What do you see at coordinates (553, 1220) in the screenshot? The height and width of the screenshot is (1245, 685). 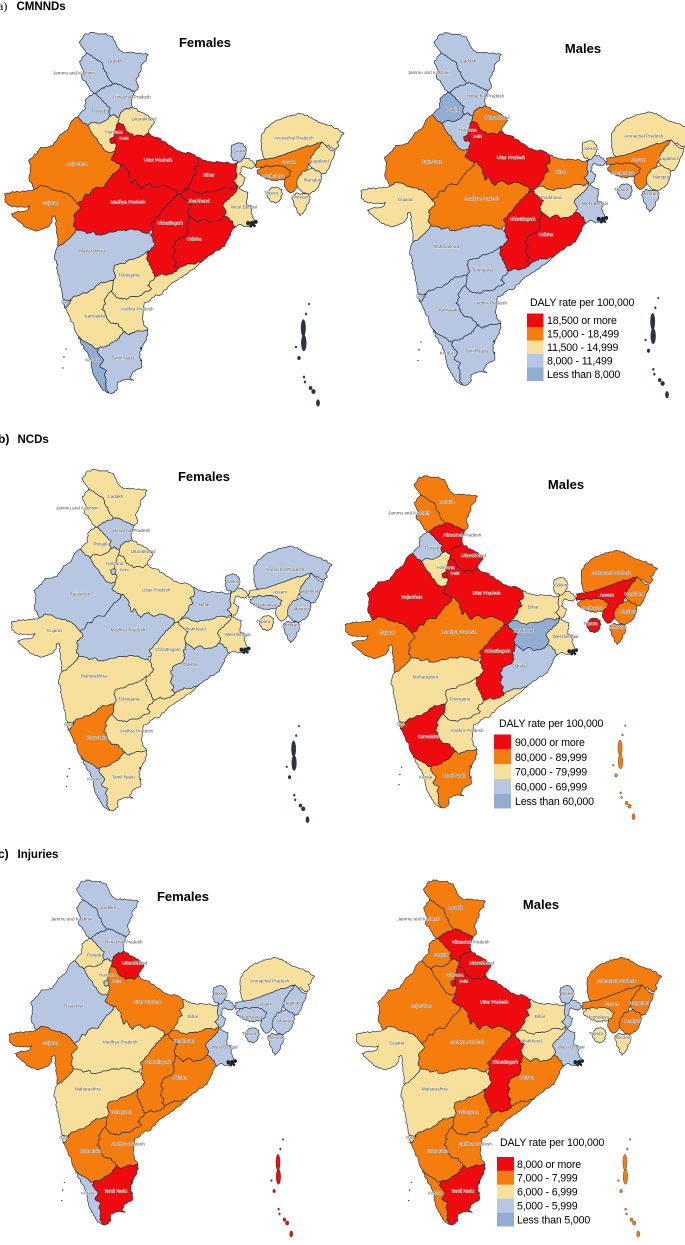 I see `svg-text: Less than 5,000` at bounding box center [553, 1220].